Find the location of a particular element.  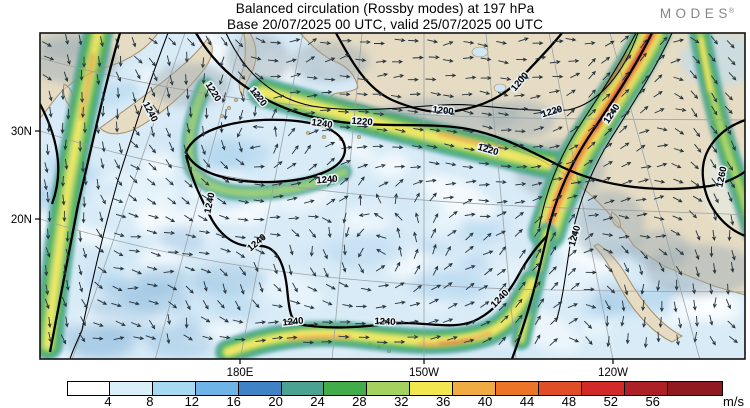

colorbar-tick-label: 36 is located at coordinates (443, 401).